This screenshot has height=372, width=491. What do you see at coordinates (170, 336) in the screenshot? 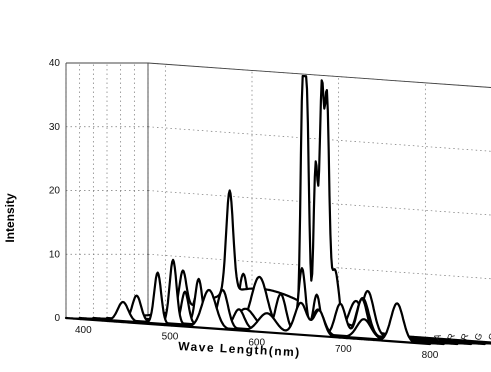
I see `x-tick-label: 500` at bounding box center [170, 336].